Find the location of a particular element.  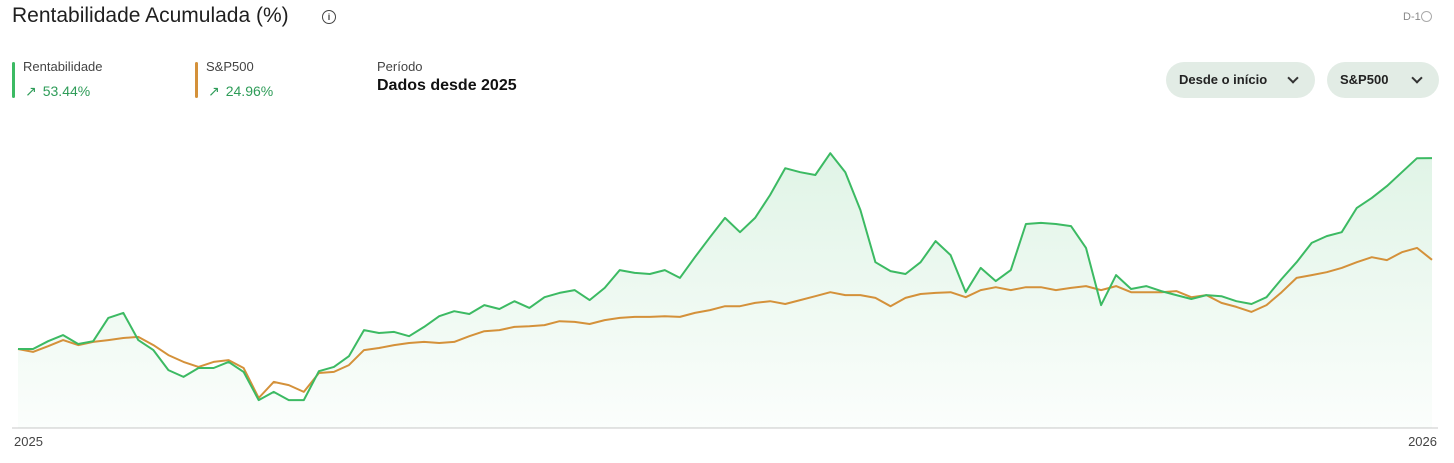

return-value: 53.44% is located at coordinates (66, 91).